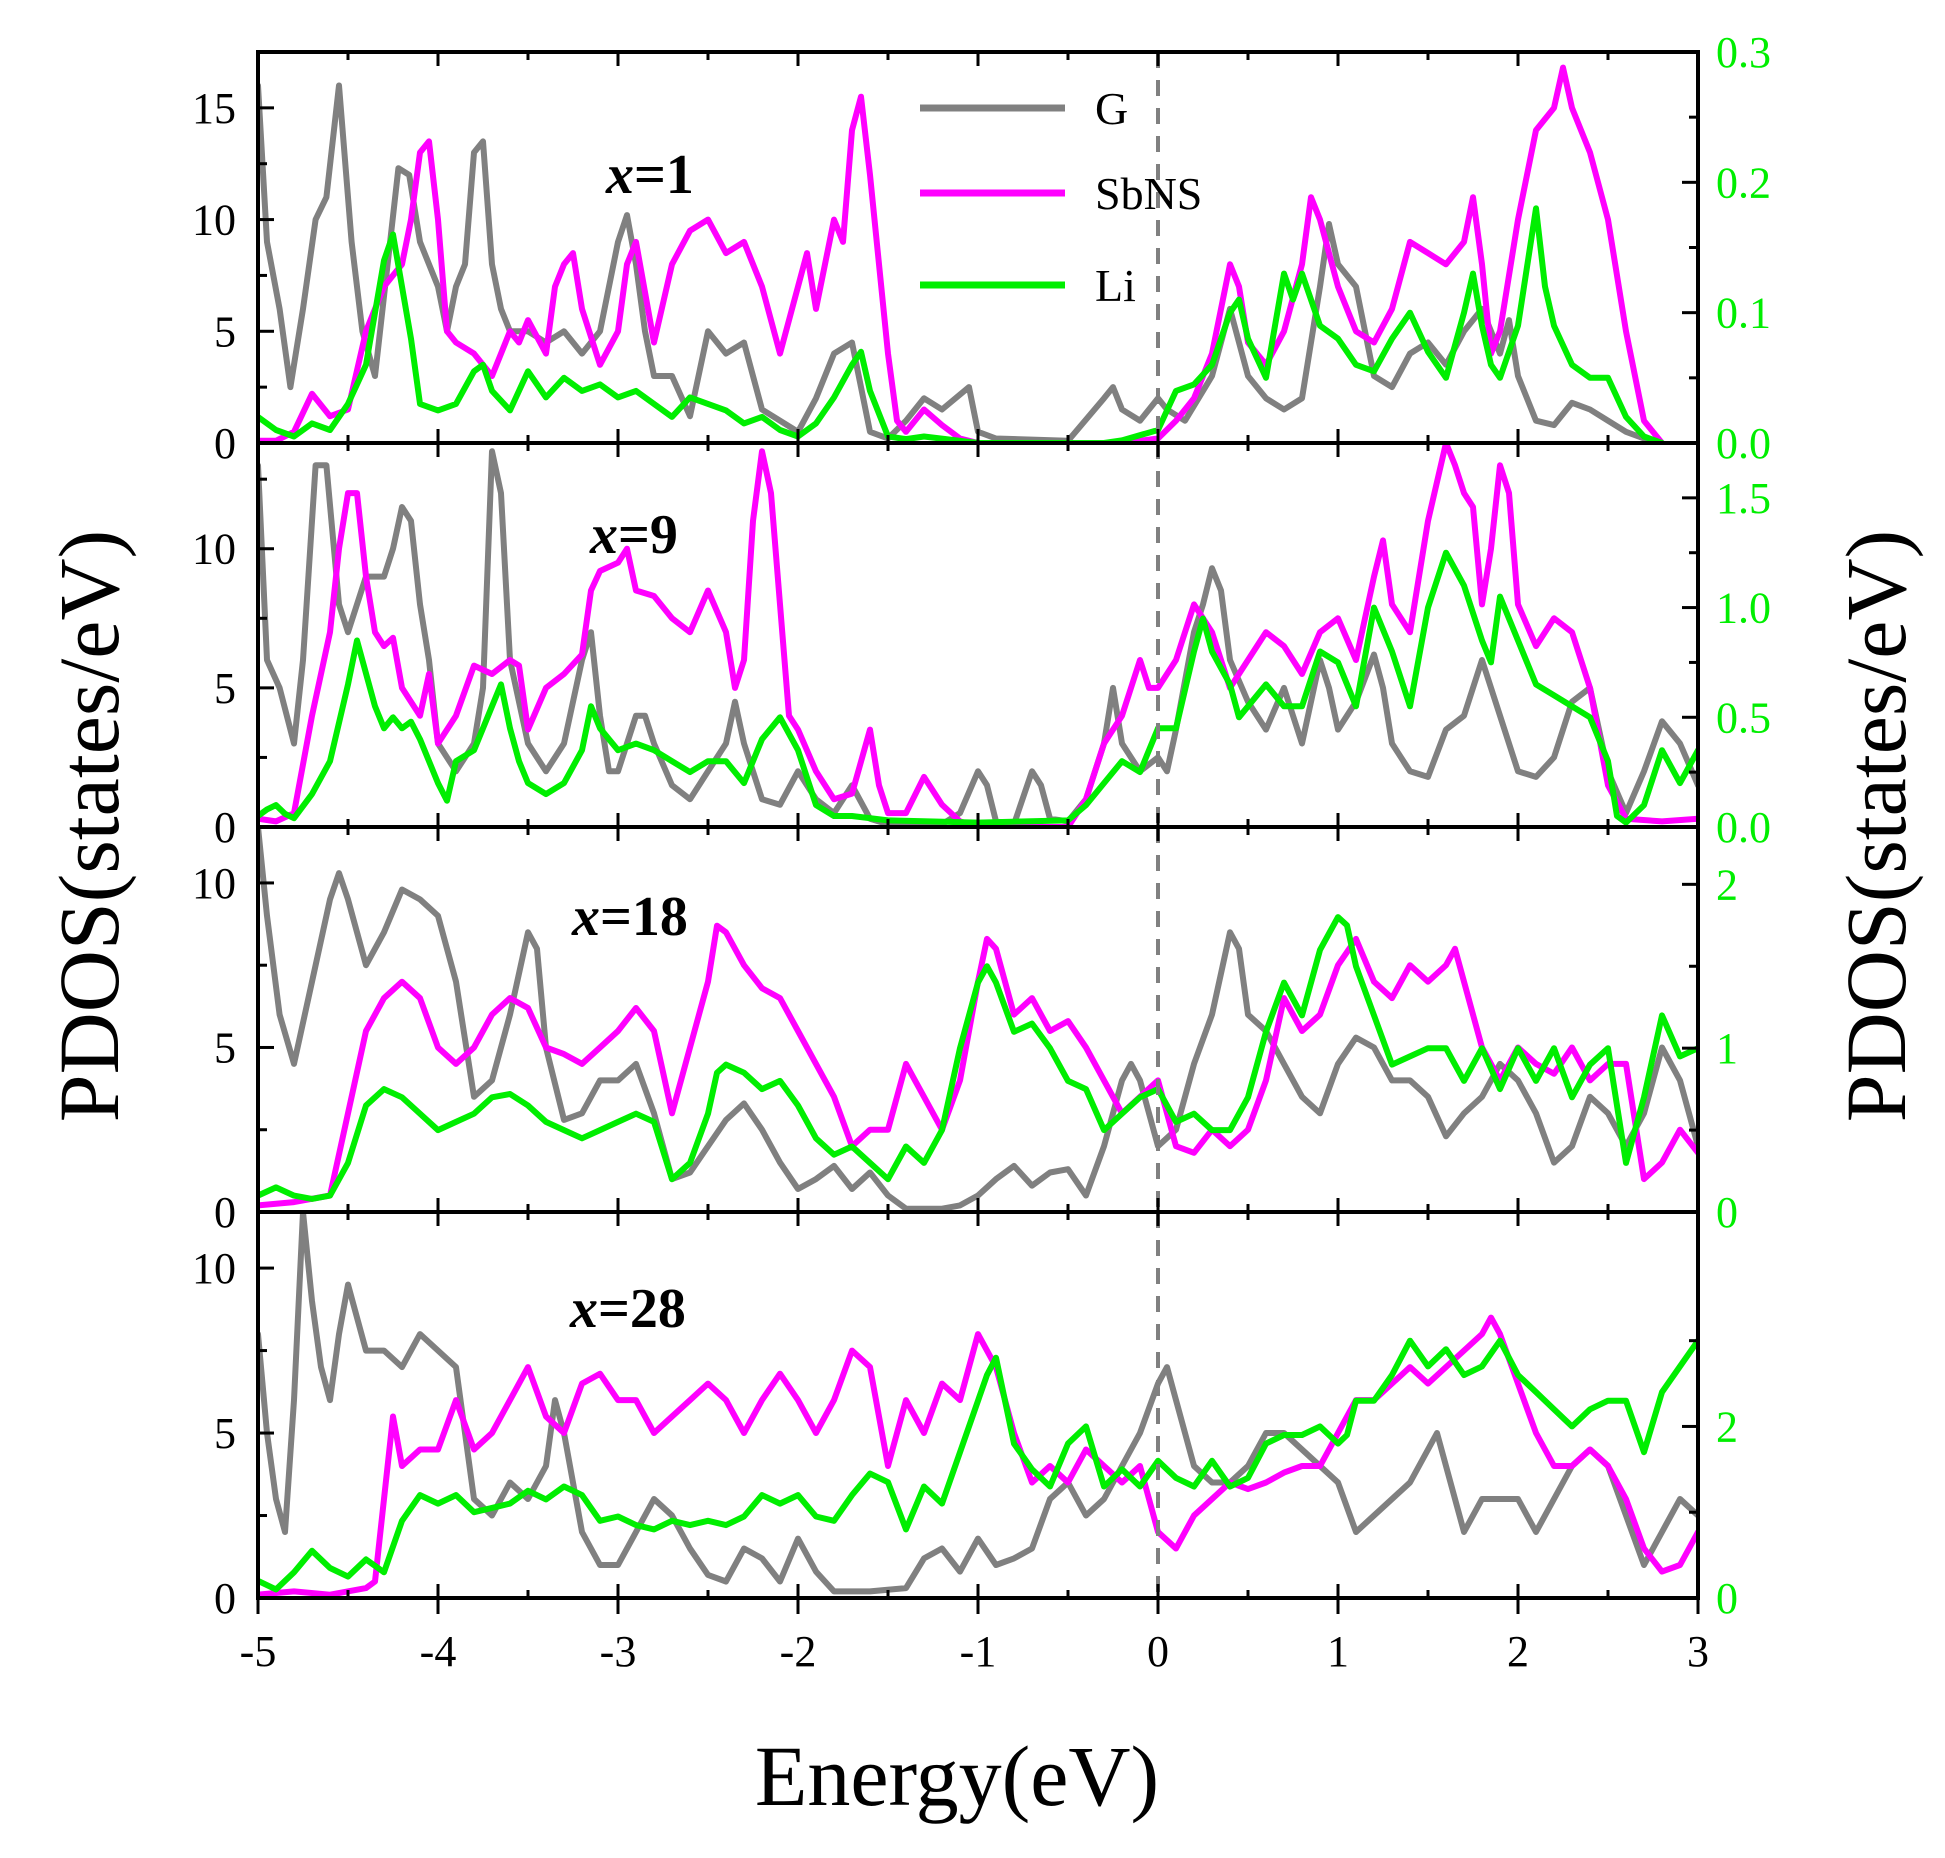  What do you see at coordinates (618, 1651) in the screenshot?
I see `x-tick-label: -3` at bounding box center [618, 1651].